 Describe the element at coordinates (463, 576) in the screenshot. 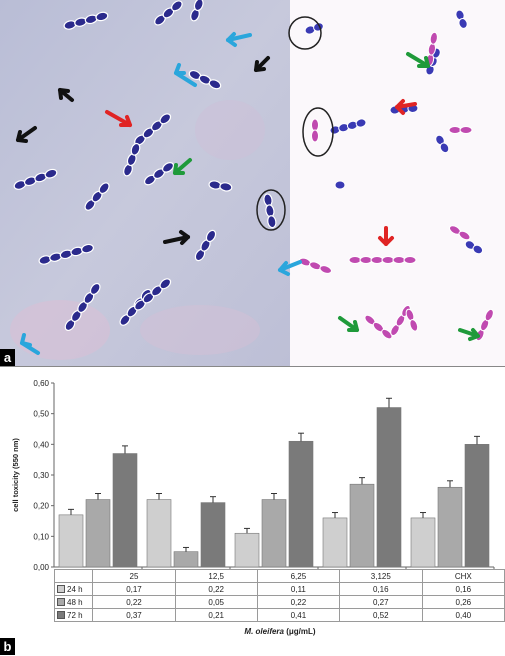

I see `category-label: CHX` at that location.